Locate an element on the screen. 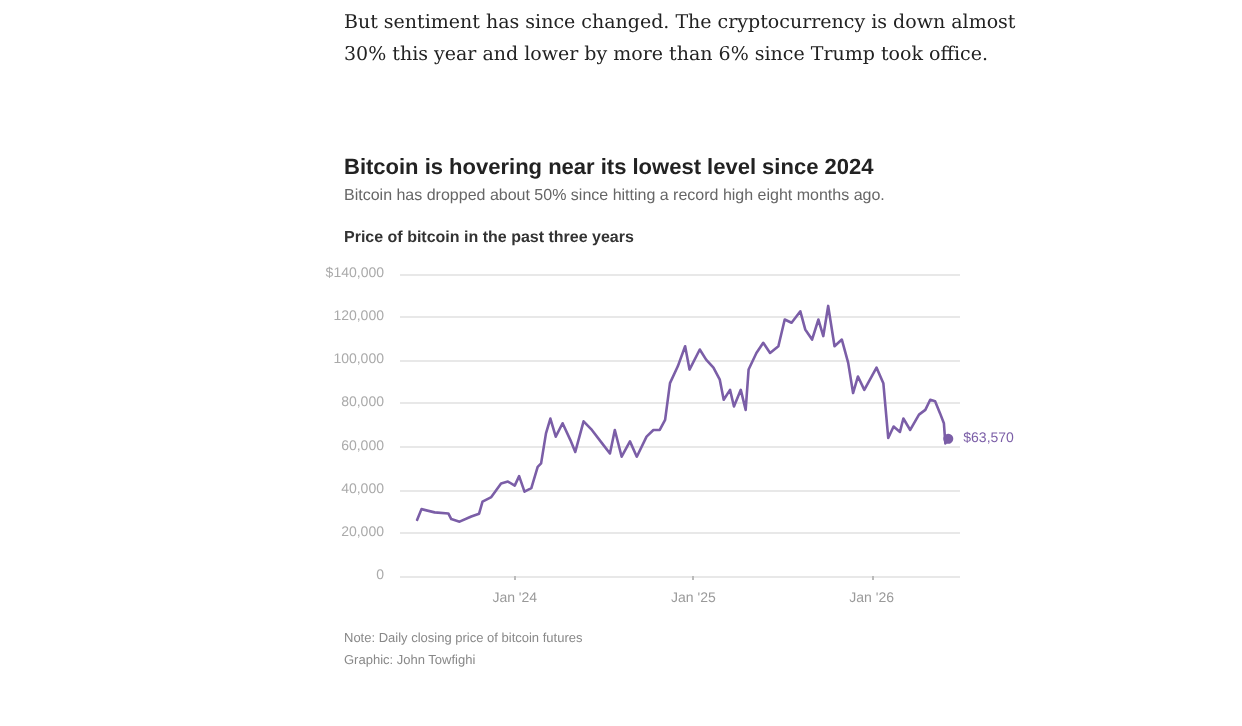 Image resolution: width=1242 pixels, height=726 pixels. chart-title: Bitcoin is hovering near its lowest level since 2024 is located at coordinates (610, 168).